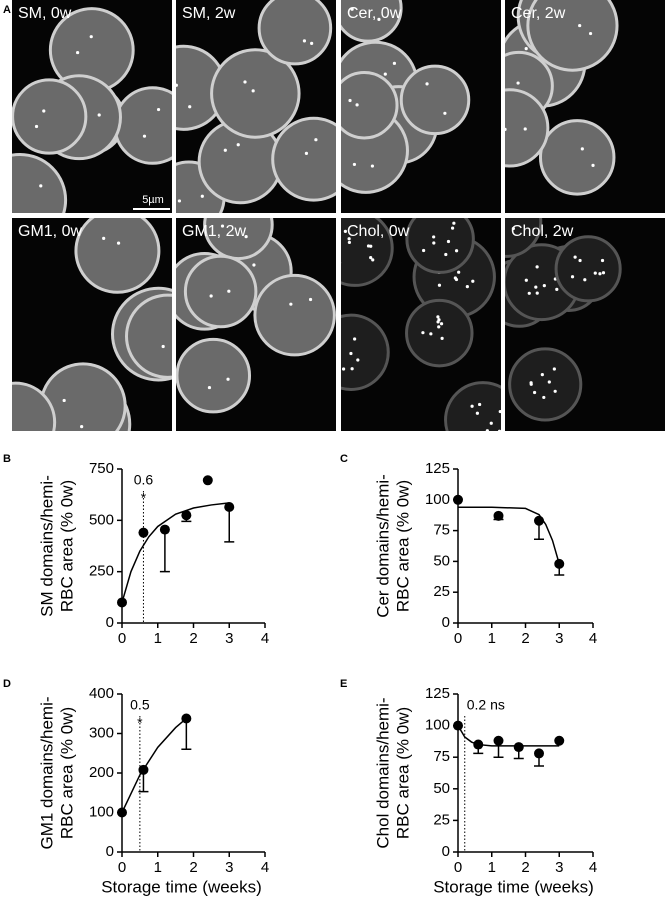 The width and height of the screenshot is (666, 911). What do you see at coordinates (7, 459) in the screenshot?
I see `panel-label: B` at bounding box center [7, 459].